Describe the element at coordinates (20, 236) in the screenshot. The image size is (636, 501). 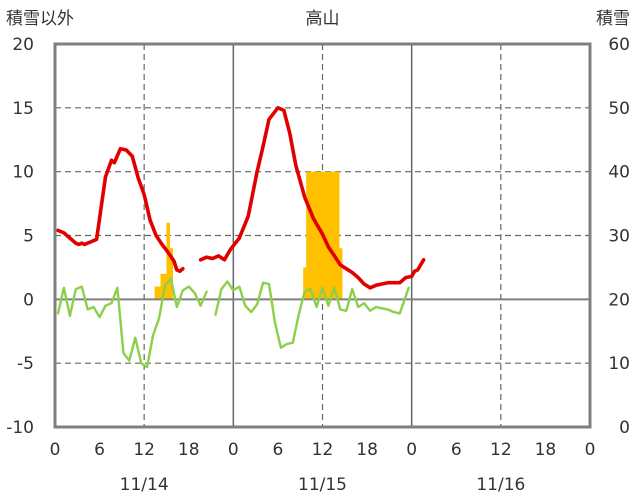
I see `left-axis-ticks: 20 15 10 5 0 -5 -10` at that location.